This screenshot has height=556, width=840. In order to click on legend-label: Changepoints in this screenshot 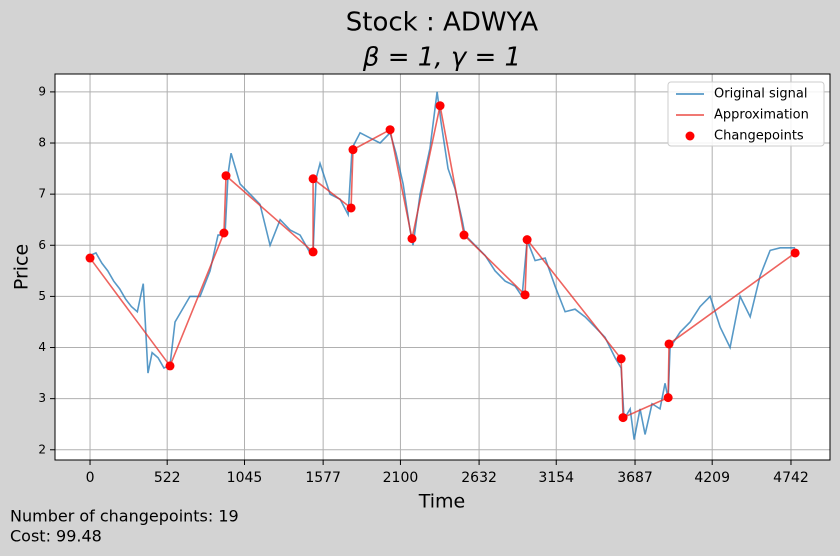, I will do `click(759, 136)`.